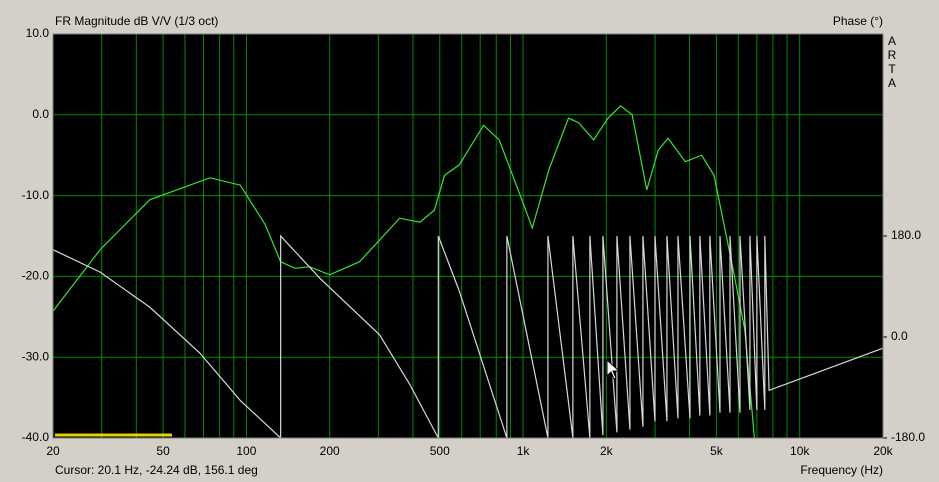  What do you see at coordinates (163, 451) in the screenshot?
I see `x-tick-label: 50` at bounding box center [163, 451].